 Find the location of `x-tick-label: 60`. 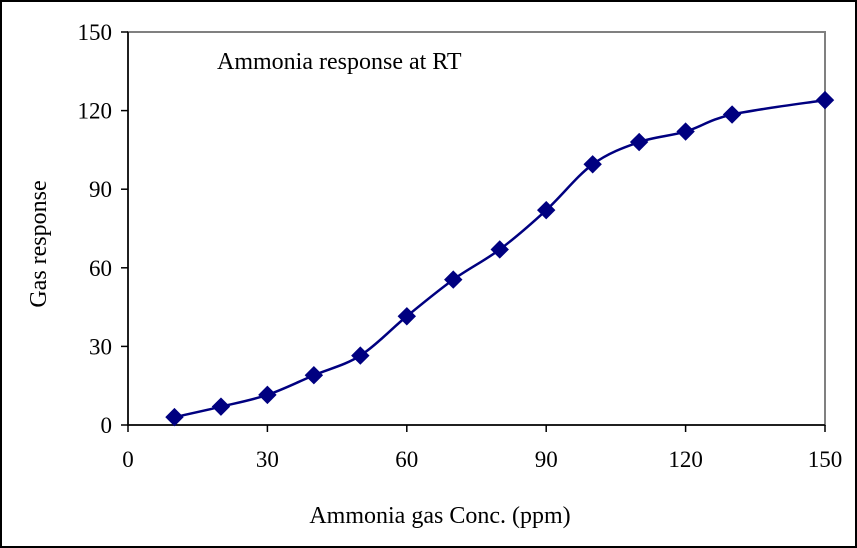

x-tick-label: 60 is located at coordinates (406, 459).